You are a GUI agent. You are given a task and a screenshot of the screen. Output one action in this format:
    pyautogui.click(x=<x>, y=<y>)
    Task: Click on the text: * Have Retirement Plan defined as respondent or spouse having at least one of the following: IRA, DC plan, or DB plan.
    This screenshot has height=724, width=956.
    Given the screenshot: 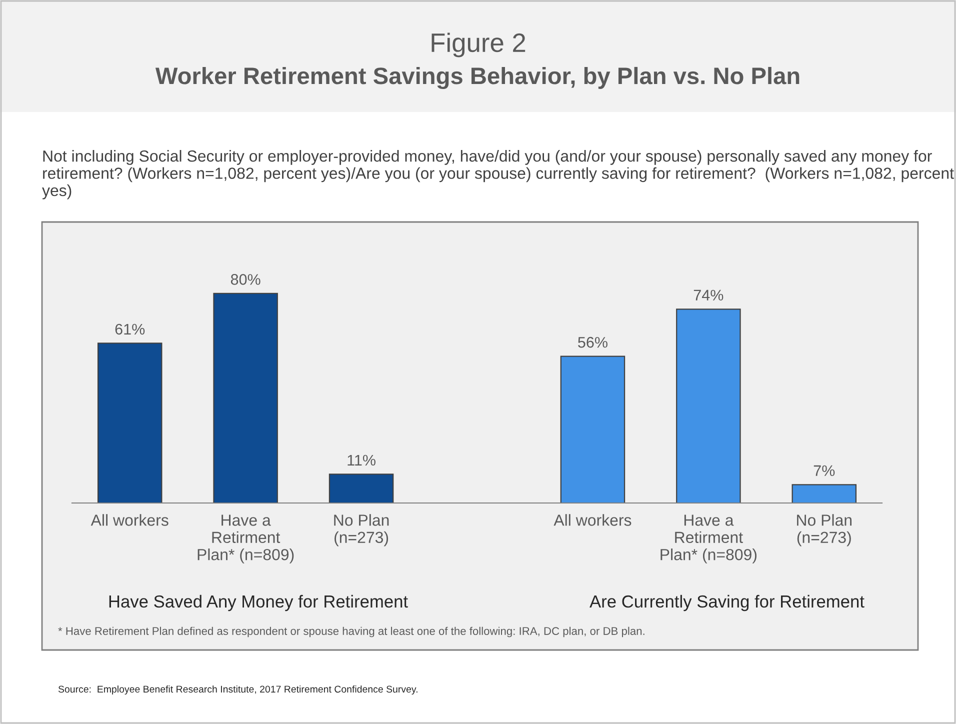 What is the action you would take?
    pyautogui.click(x=351, y=632)
    